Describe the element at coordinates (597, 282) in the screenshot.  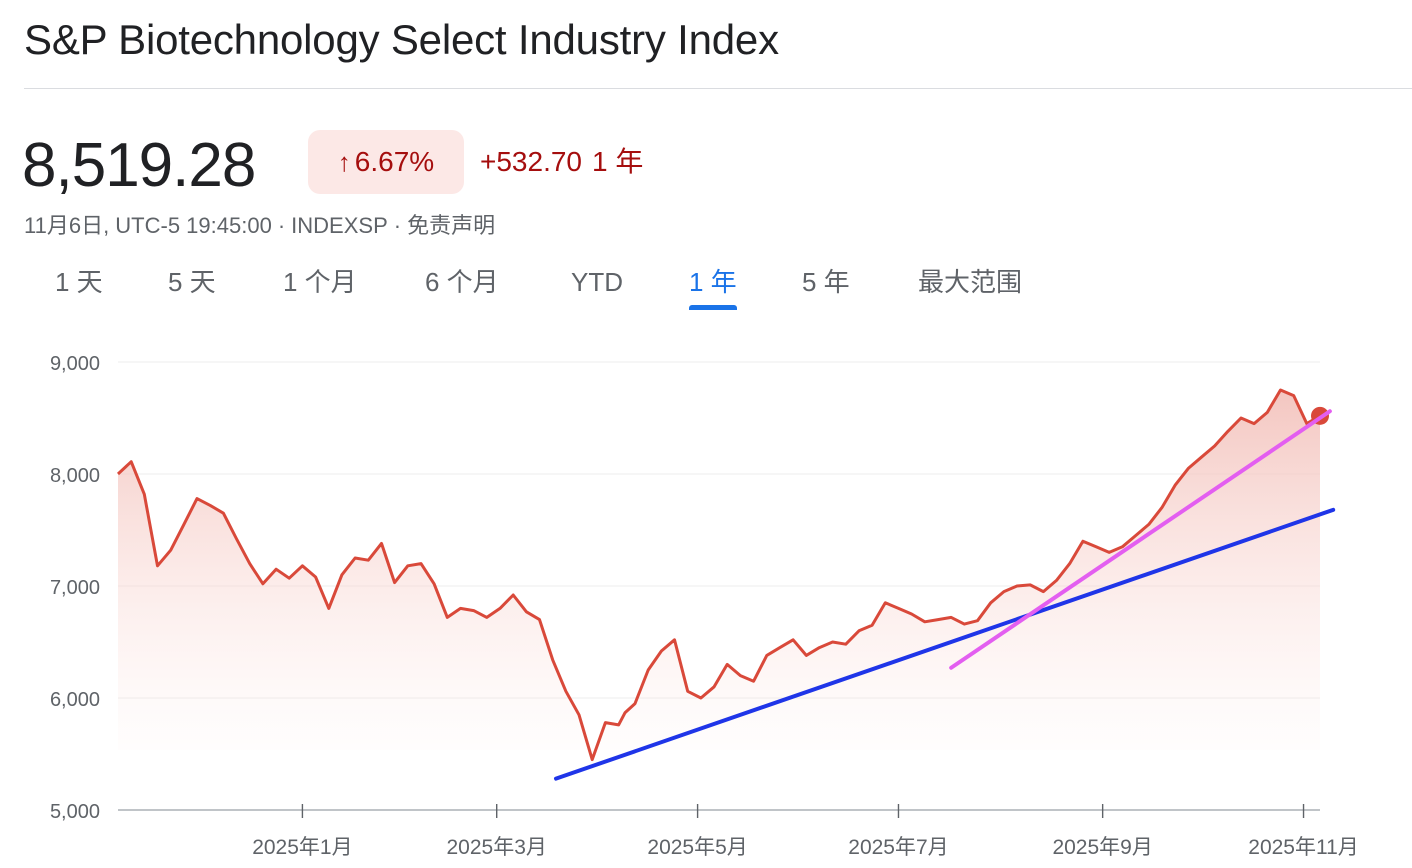
I see `tab-ytd: YTD` at that location.